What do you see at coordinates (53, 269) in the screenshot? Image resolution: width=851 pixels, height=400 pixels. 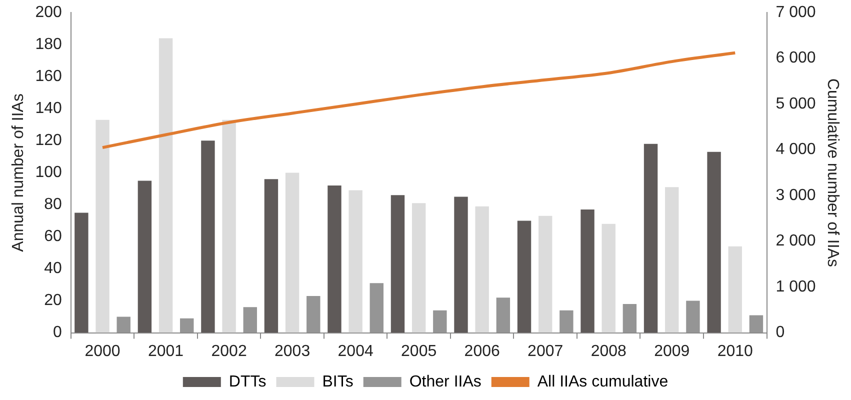 I see `y-tick-label: 40` at bounding box center [53, 269].